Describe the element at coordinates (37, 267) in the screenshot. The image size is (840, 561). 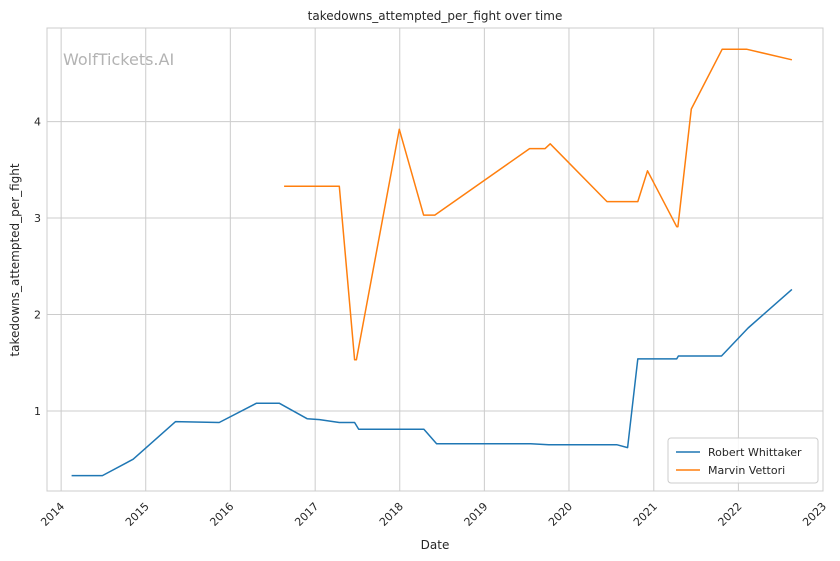
I see `y-tick-labels: 1 2 3 4` at that location.